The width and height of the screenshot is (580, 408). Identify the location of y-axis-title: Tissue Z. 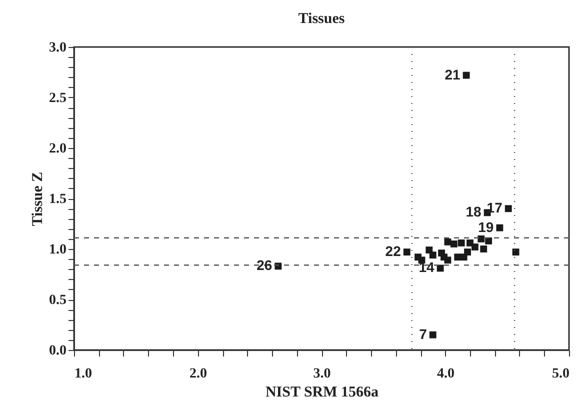
(38, 199).